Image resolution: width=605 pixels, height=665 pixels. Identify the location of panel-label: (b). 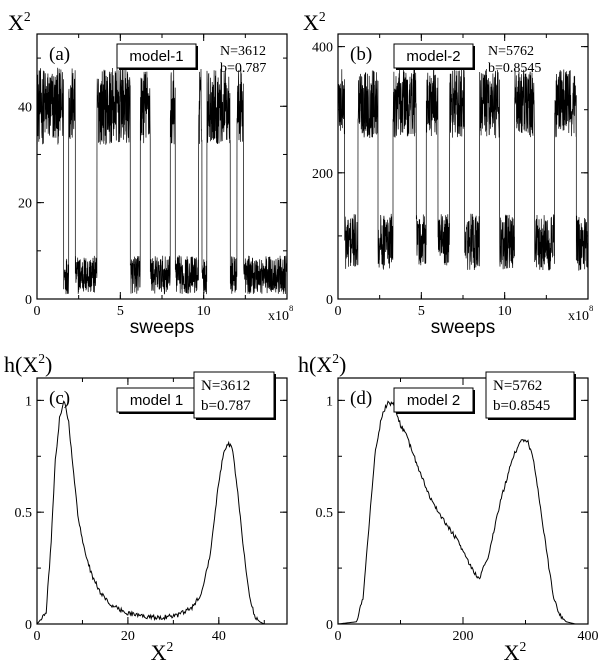
(361, 54).